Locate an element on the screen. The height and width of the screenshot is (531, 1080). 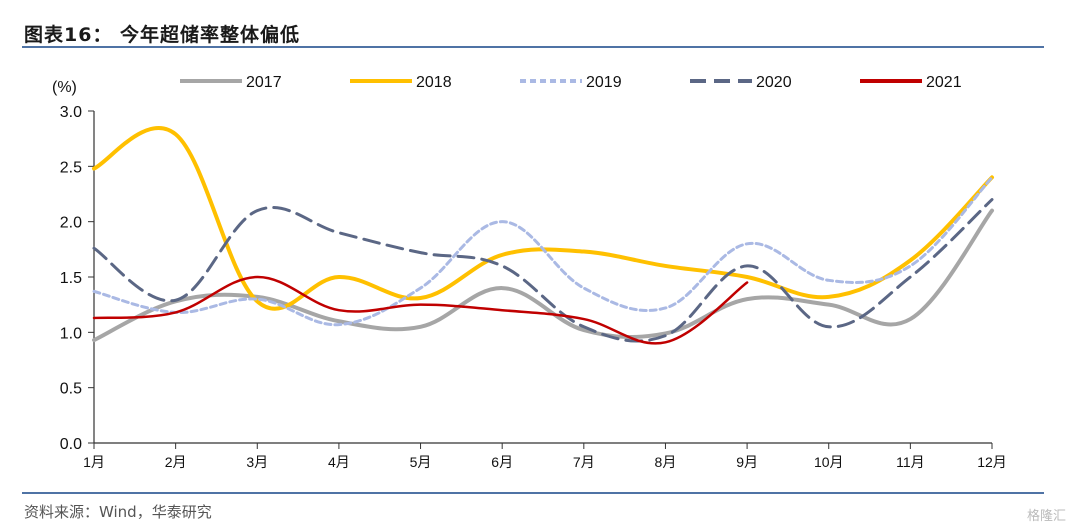
x-tick-label: 4月 is located at coordinates (339, 462).